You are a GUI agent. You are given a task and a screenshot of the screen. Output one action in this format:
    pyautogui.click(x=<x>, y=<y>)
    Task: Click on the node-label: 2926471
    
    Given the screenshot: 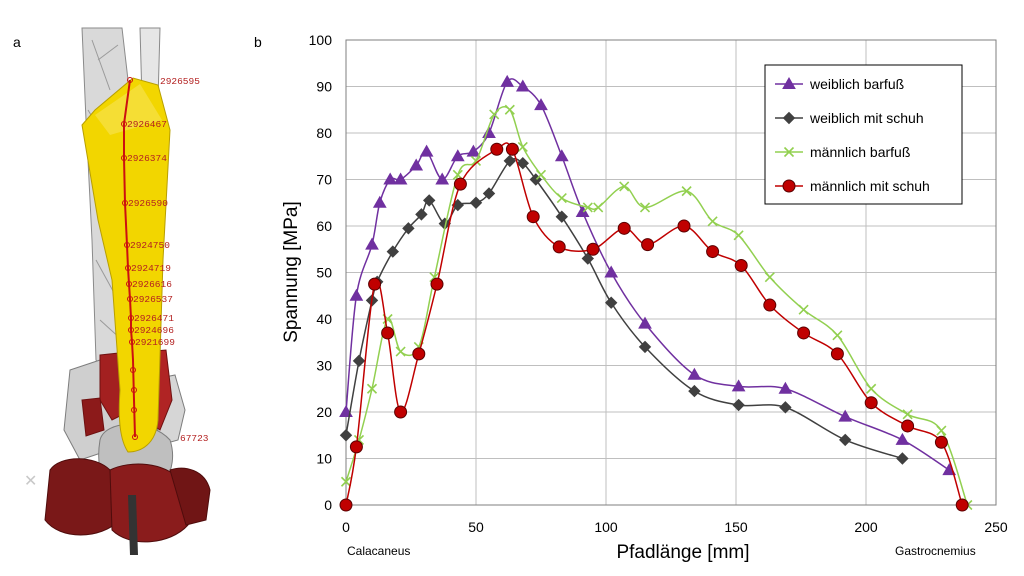 What is the action you would take?
    pyautogui.click(x=154, y=318)
    